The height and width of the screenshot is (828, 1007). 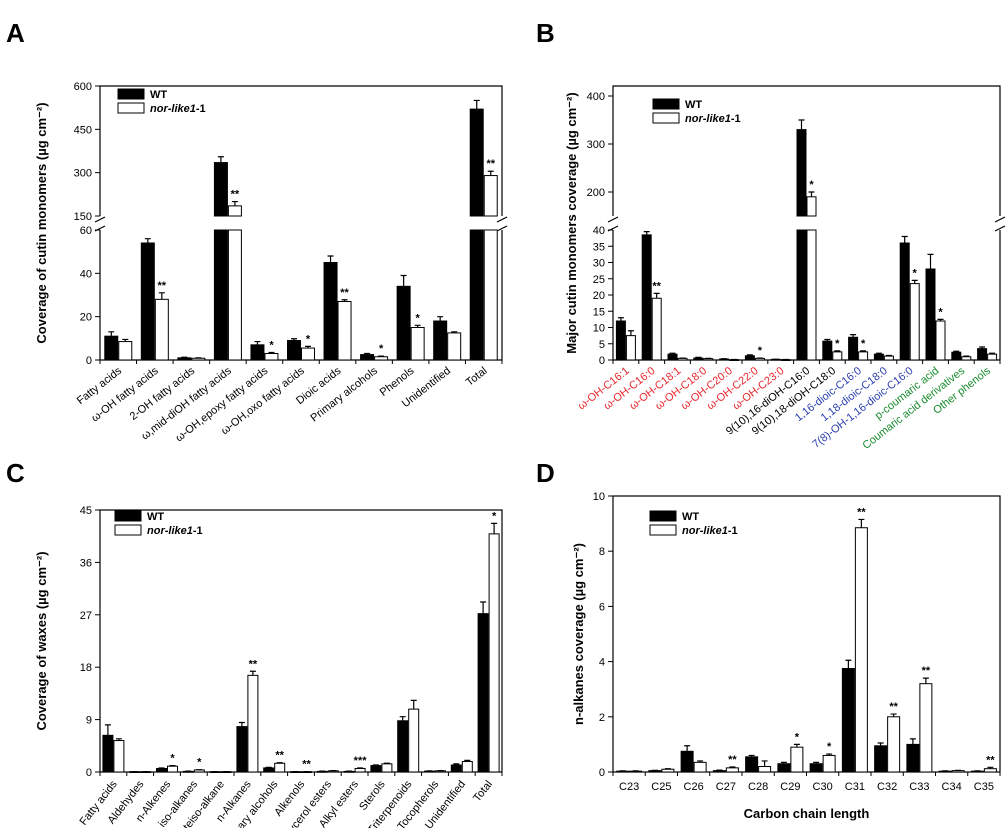 I want to click on y-tick-label: 200, so click(x=596, y=193).